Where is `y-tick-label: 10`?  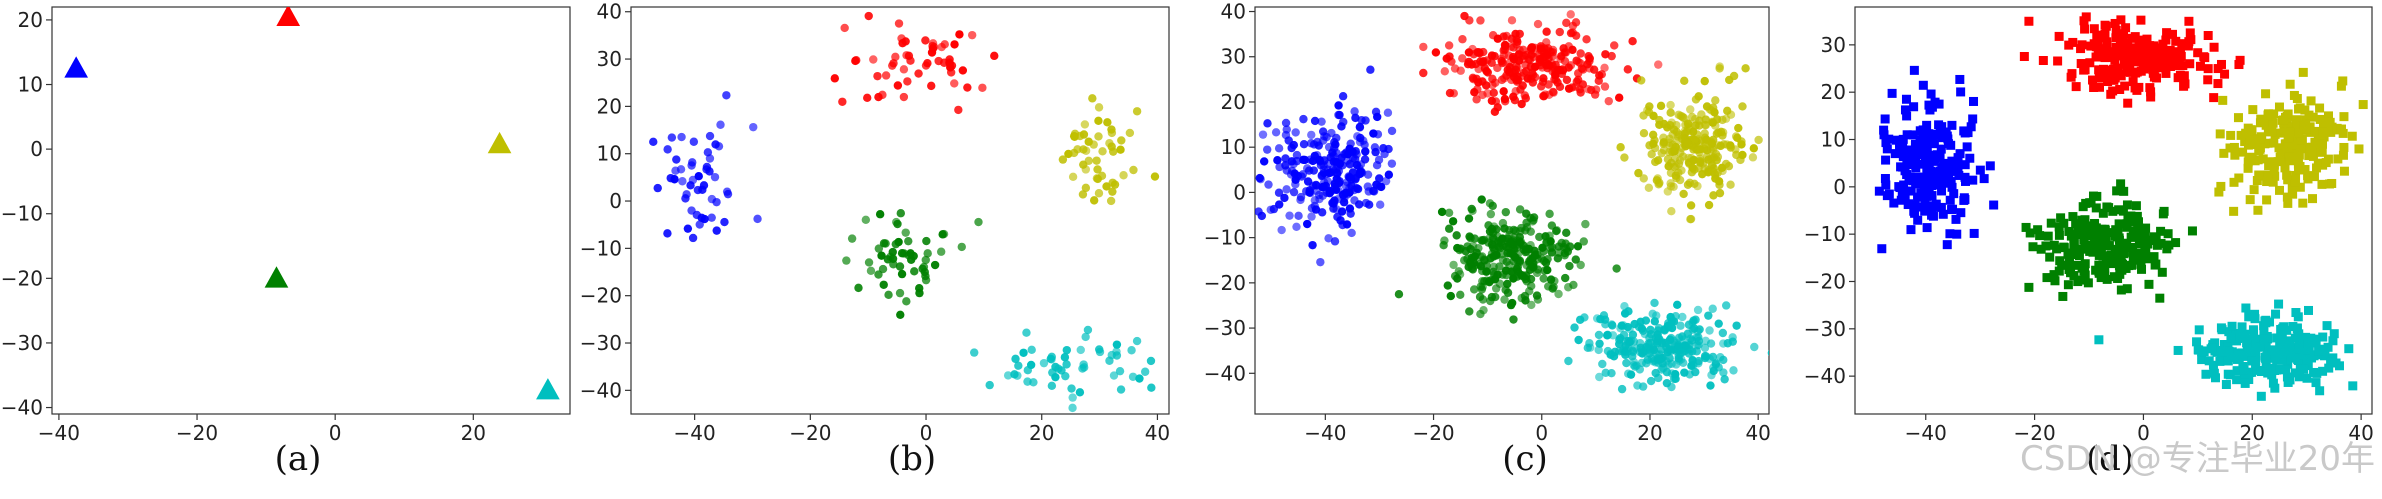 y-tick-label: 10 is located at coordinates (30, 85).